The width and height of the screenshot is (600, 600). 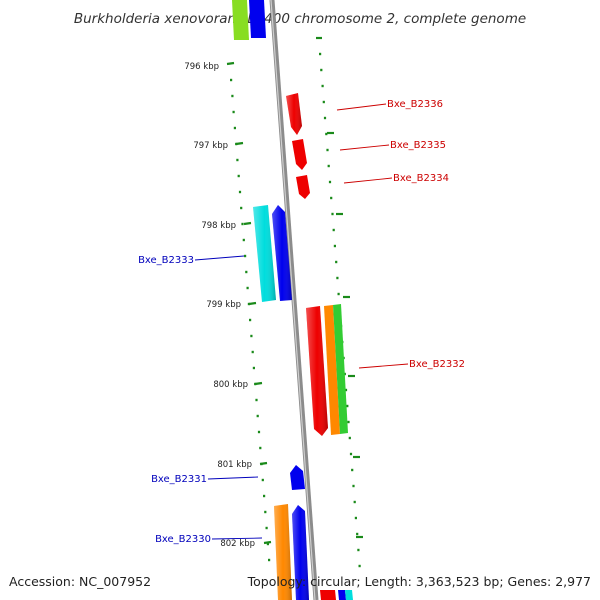 What do you see at coordinates (80, 581) in the screenshot?
I see `accession-text: Accession: NC_007952` at bounding box center [80, 581].